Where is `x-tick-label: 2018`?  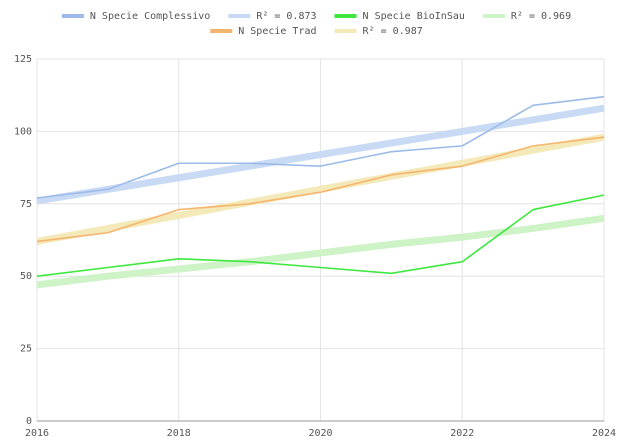
x-tick-label: 2018 is located at coordinates (179, 433).